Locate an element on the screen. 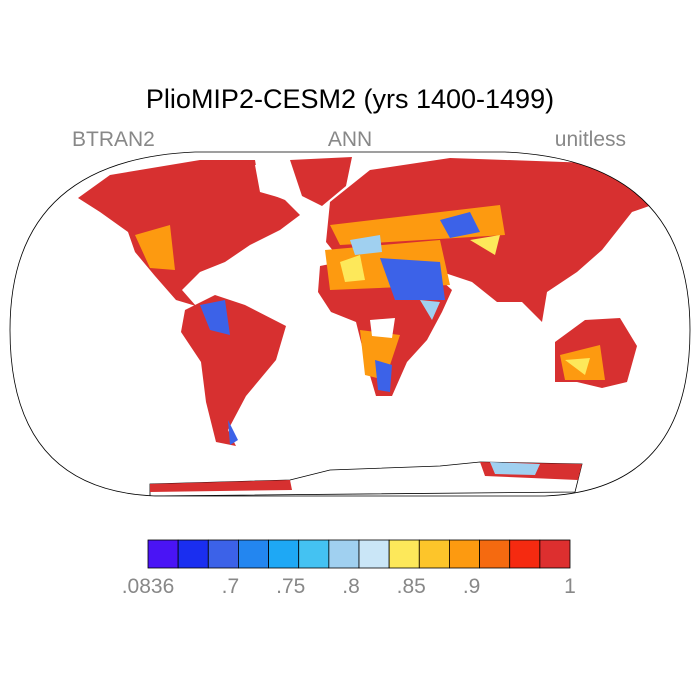 The height and width of the screenshot is (700, 700). period-label: ANN is located at coordinates (350, 139).